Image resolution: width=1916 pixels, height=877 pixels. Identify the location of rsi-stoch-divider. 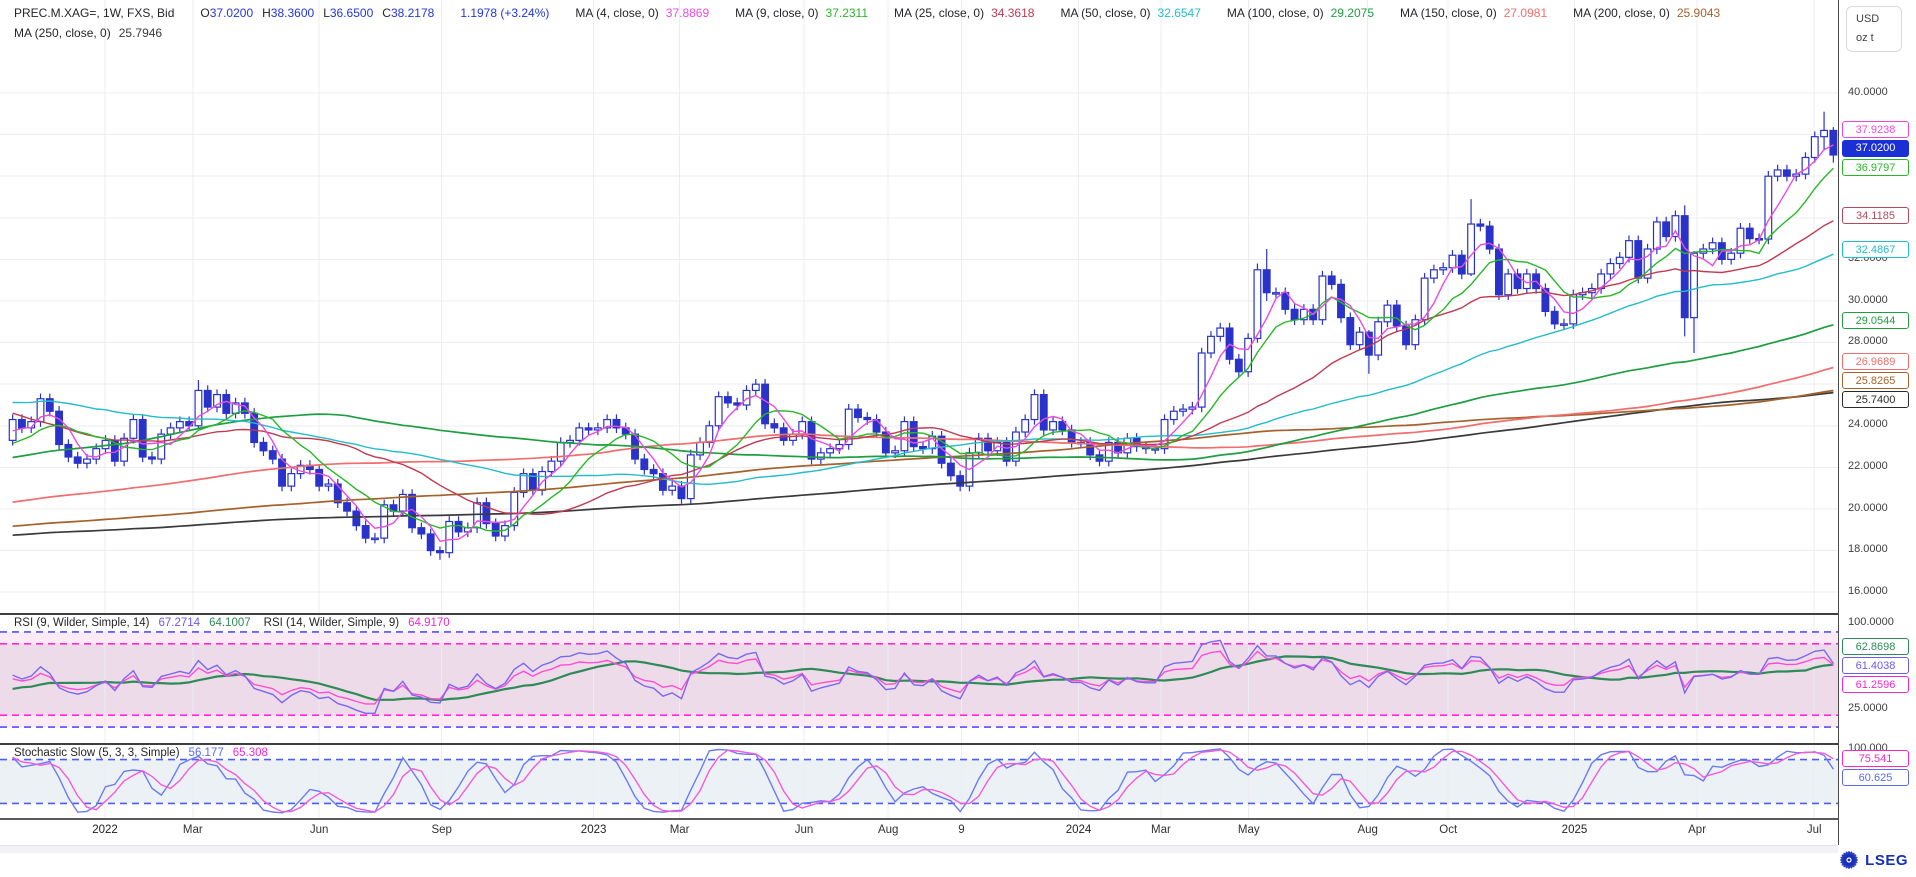
(919, 744).